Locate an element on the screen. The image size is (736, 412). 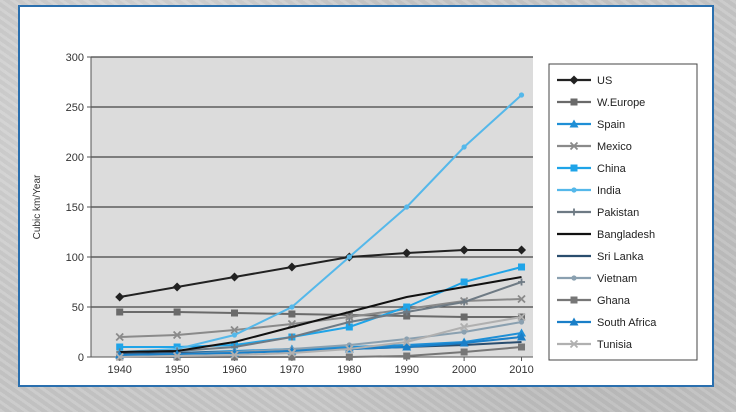
legend-item-pakistan: Pakistan is located at coordinates (598, 213).